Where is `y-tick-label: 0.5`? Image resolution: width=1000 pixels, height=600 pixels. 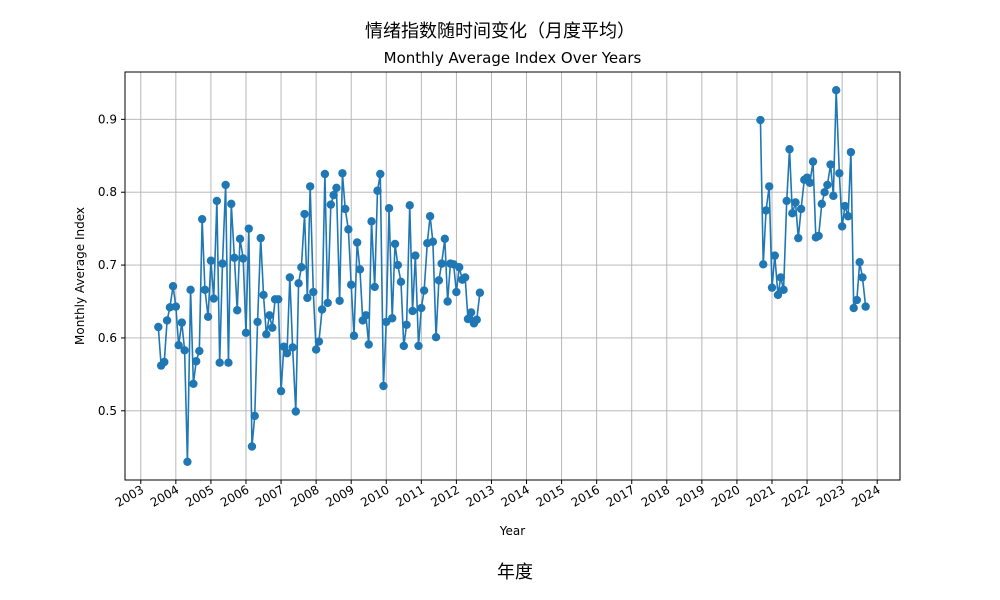
y-tick-label: 0.5 is located at coordinates (107, 411).